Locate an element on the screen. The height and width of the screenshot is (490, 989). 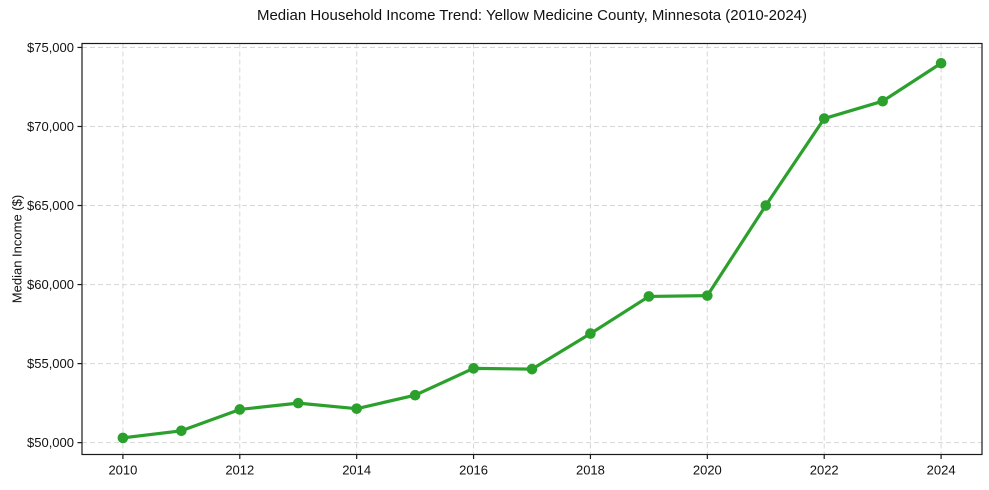
y-tick-label: $50,000 is located at coordinates (50, 442).